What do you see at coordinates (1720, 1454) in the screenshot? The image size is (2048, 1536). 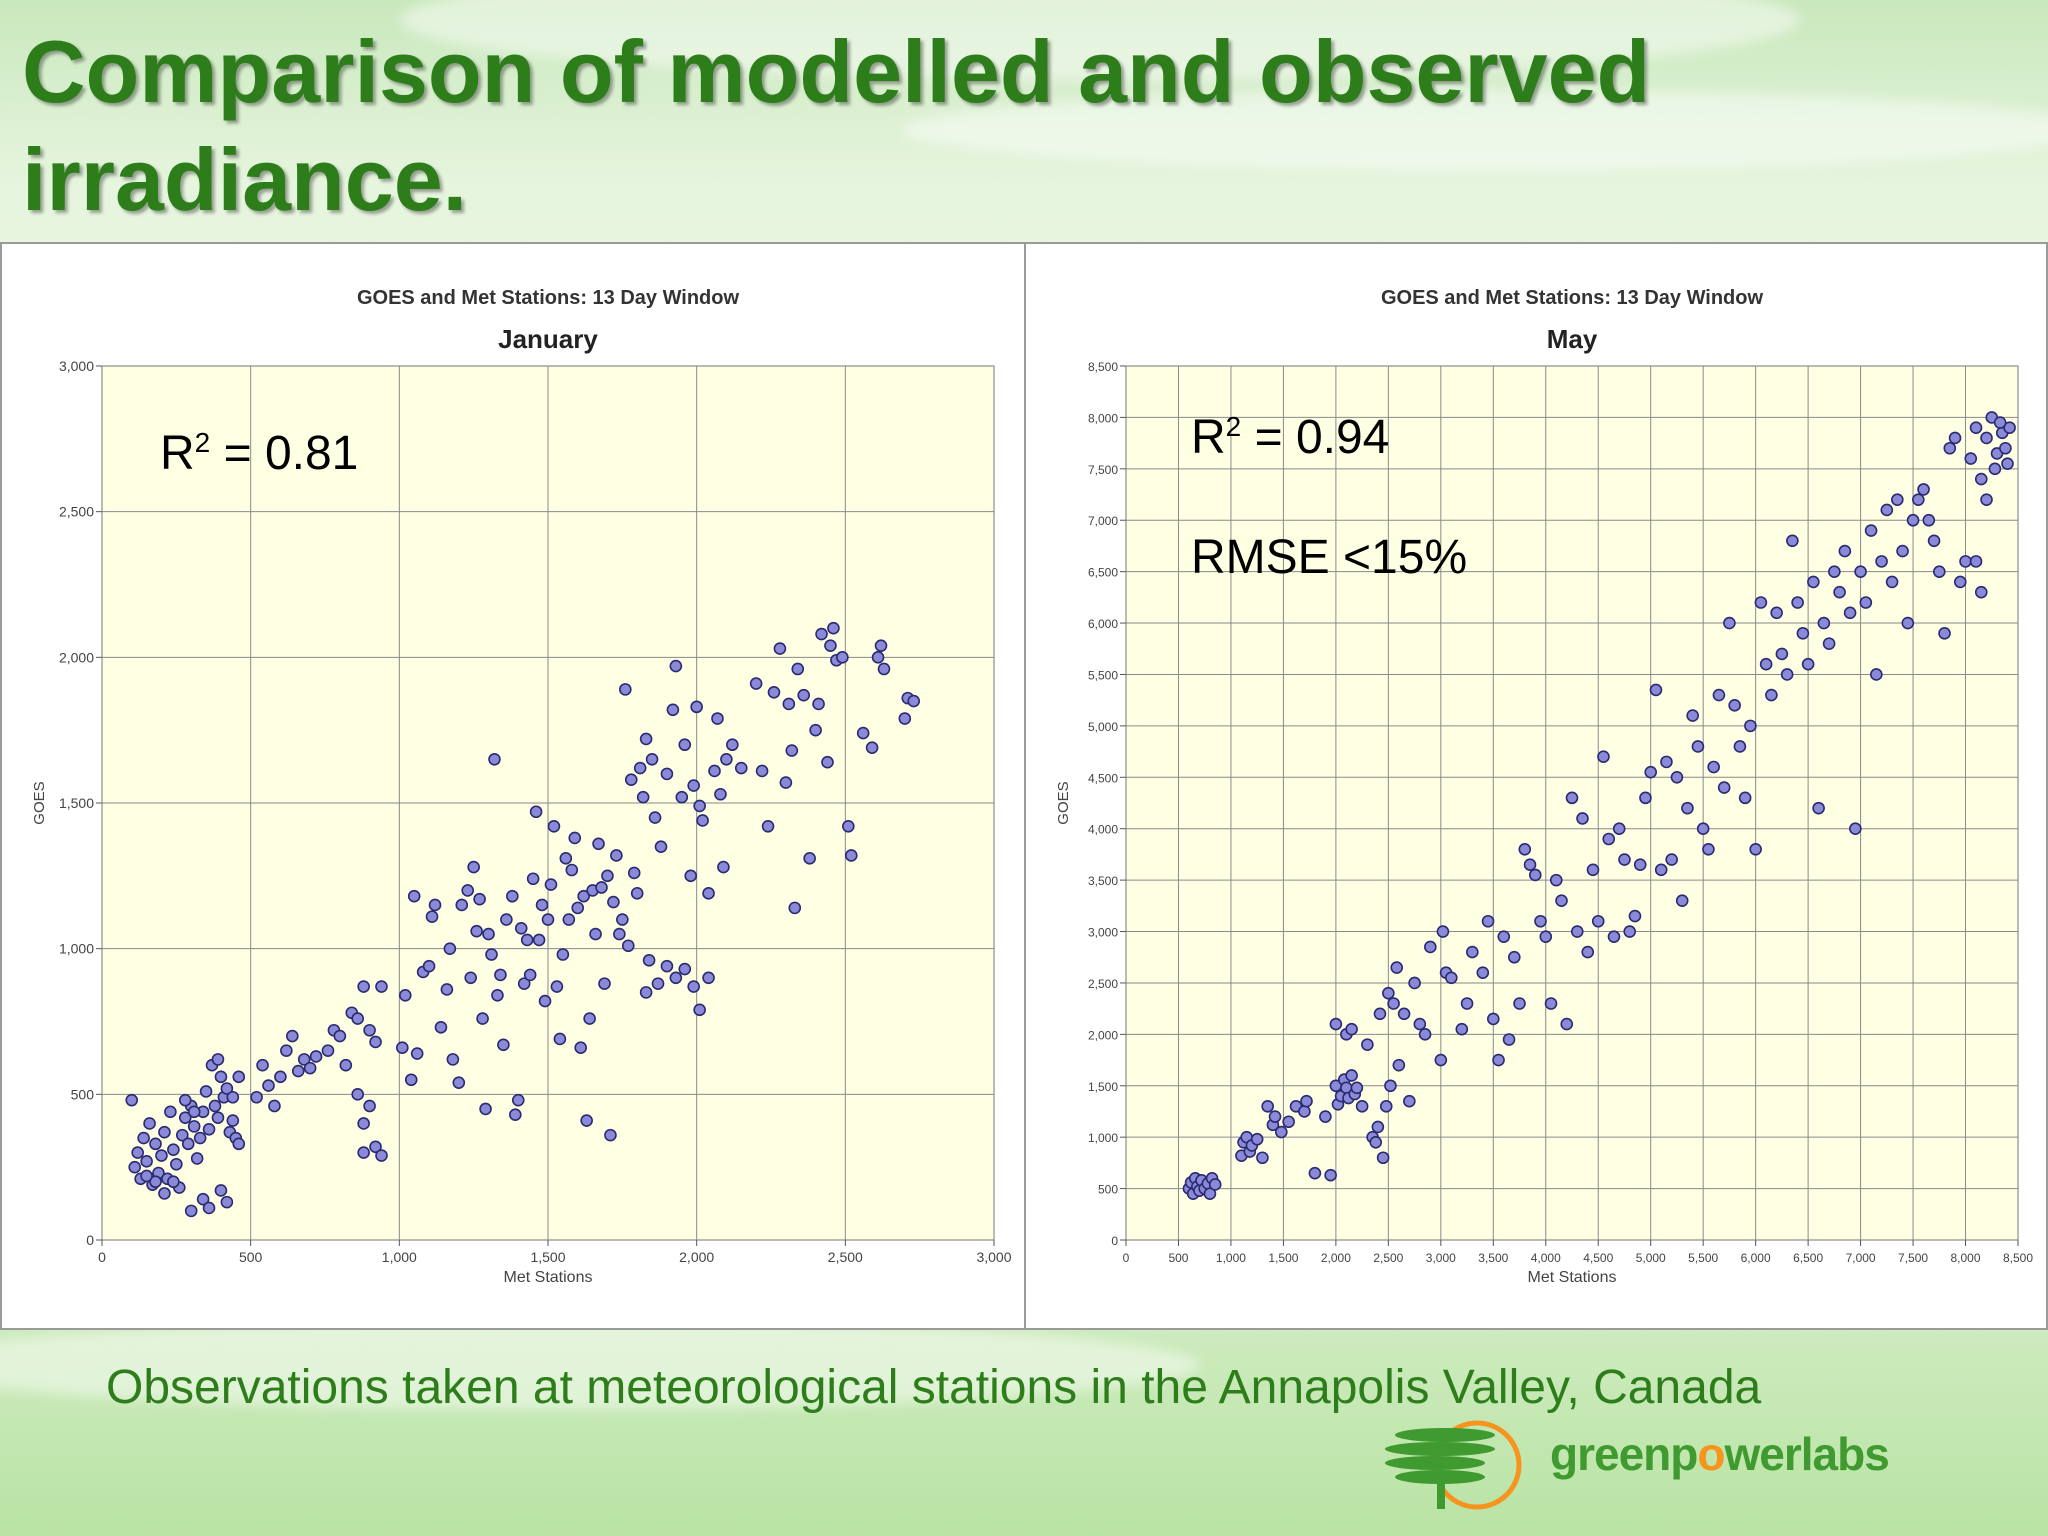 I see `logo-text: greenpowerlabs` at bounding box center [1720, 1454].